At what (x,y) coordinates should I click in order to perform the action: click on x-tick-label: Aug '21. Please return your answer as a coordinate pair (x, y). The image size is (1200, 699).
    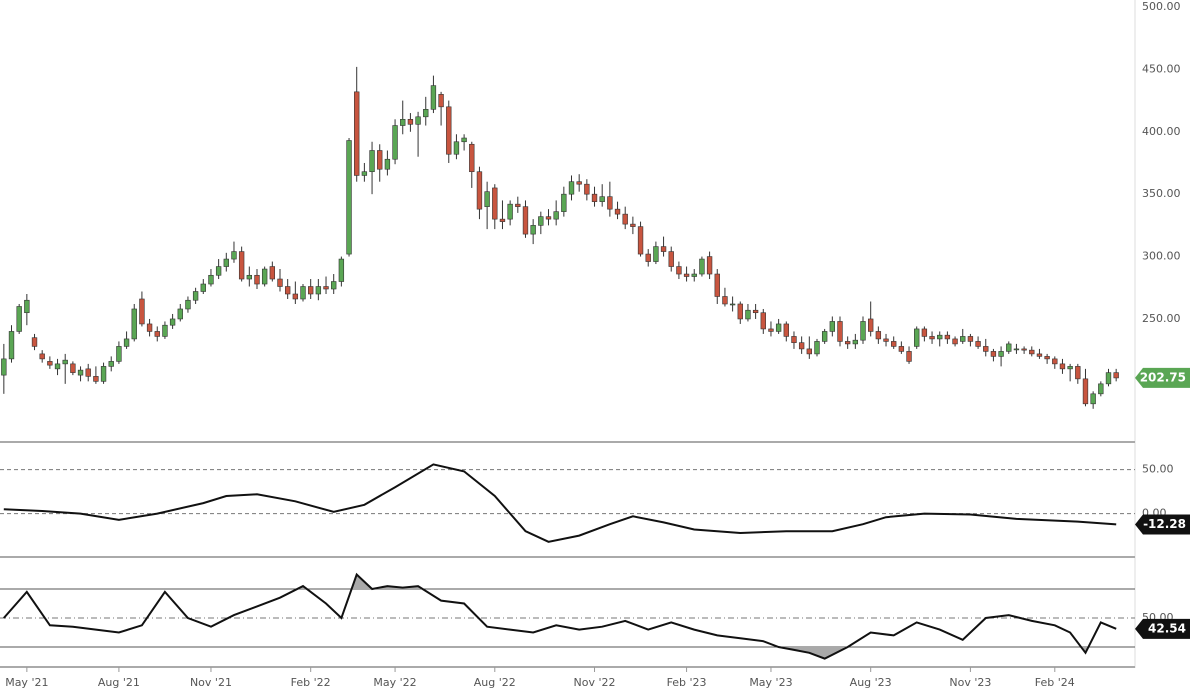
    Looking at the image, I should click on (119, 682).